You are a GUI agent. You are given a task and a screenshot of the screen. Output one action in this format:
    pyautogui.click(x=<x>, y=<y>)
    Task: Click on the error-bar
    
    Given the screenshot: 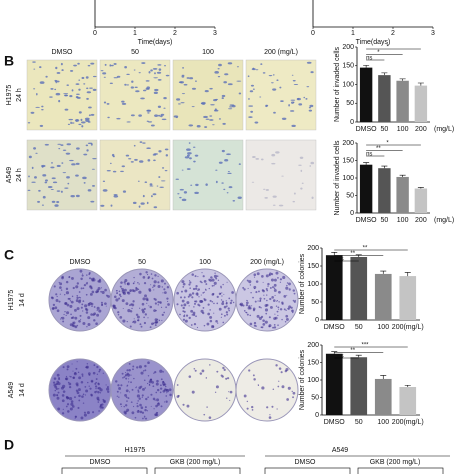 What is the action you would take?
    pyautogui.click(x=358, y=356)
    